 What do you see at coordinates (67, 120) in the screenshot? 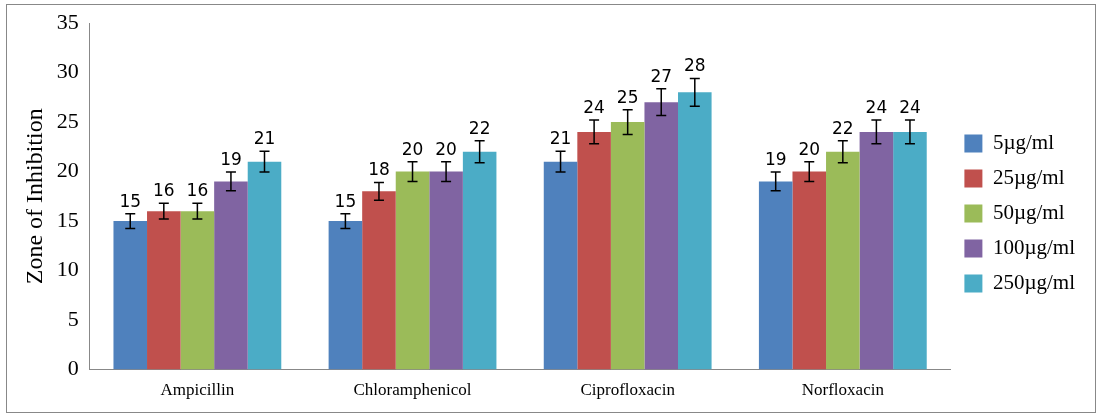
I see `y-tick-label: 25` at bounding box center [67, 120].